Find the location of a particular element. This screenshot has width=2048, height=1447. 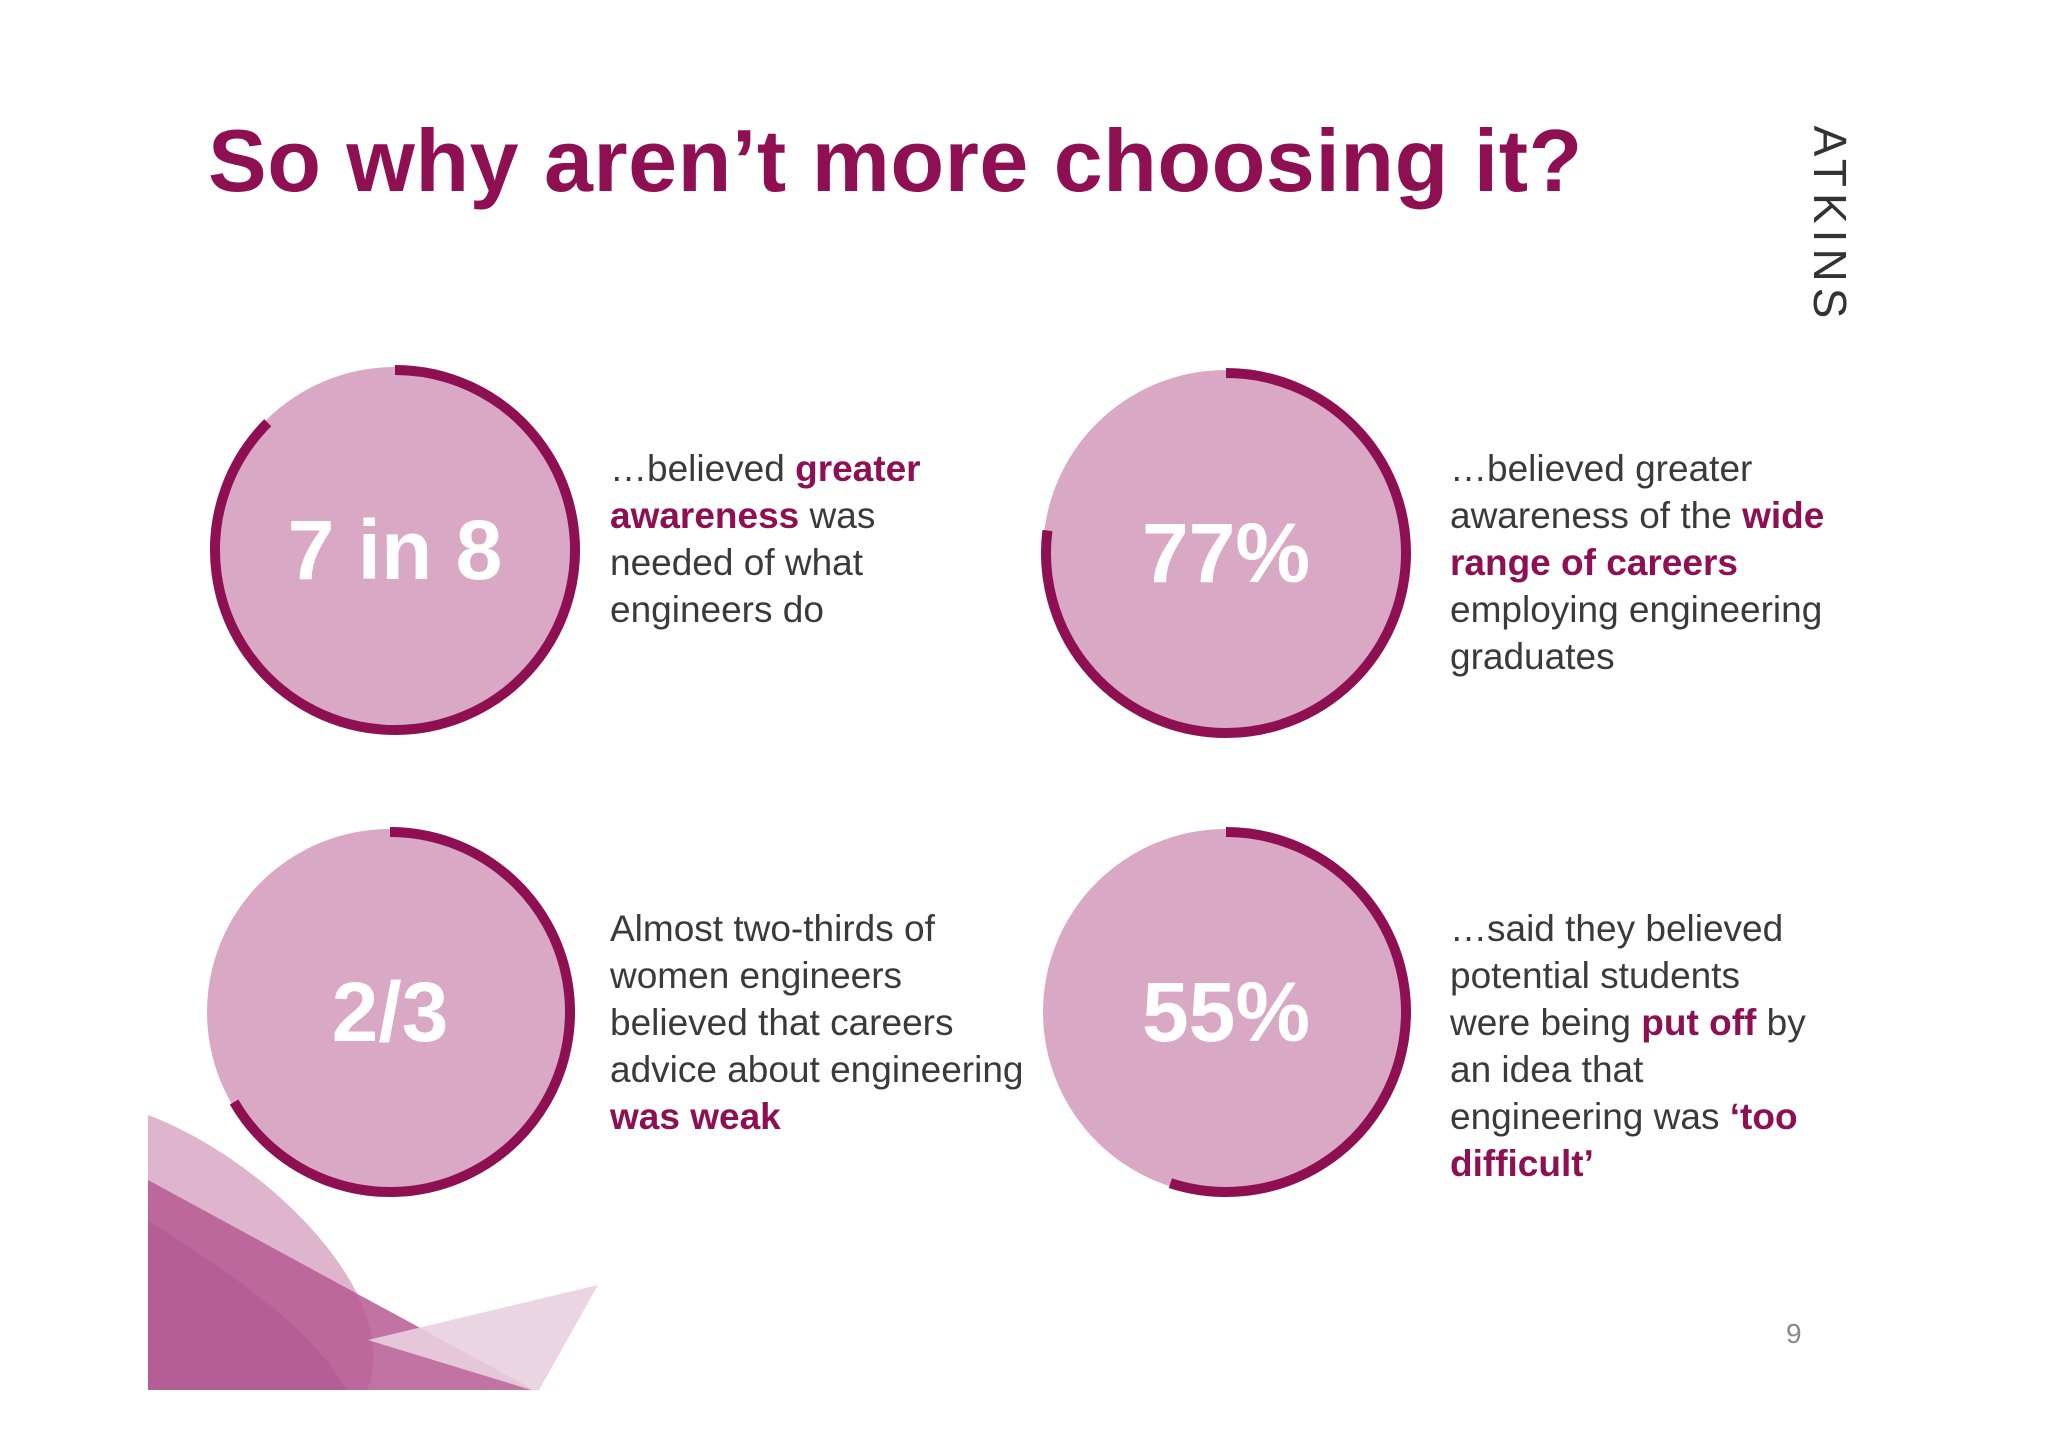

desc-2-highlight: wide range of careers is located at coordinates (1637, 539).